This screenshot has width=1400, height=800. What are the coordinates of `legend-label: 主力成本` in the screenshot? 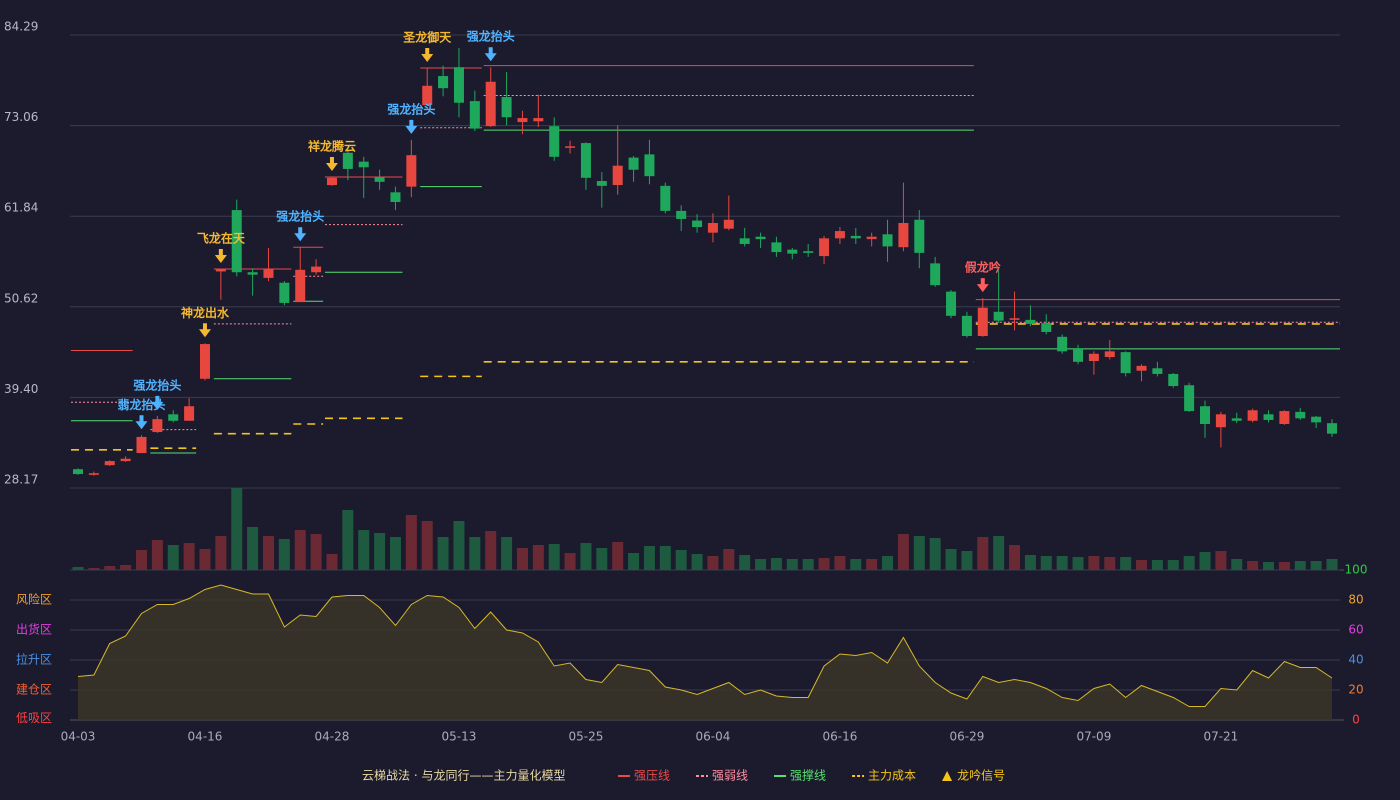 It's located at (892, 776).